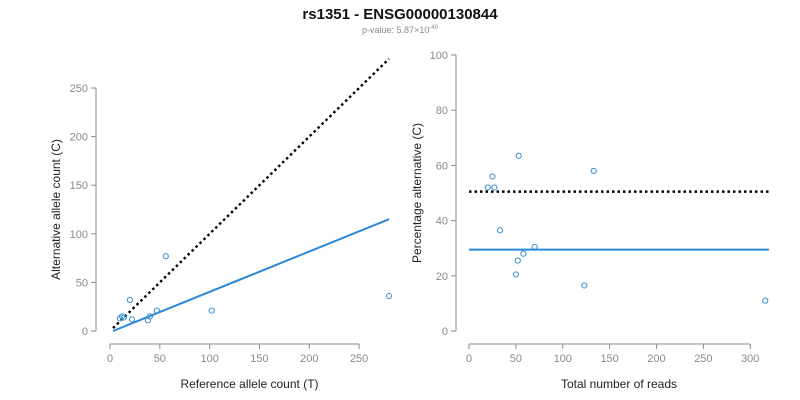 This screenshot has height=400, width=800. What do you see at coordinates (160, 359) in the screenshot?
I see `left-panel-x-tick-label: 50` at bounding box center [160, 359].